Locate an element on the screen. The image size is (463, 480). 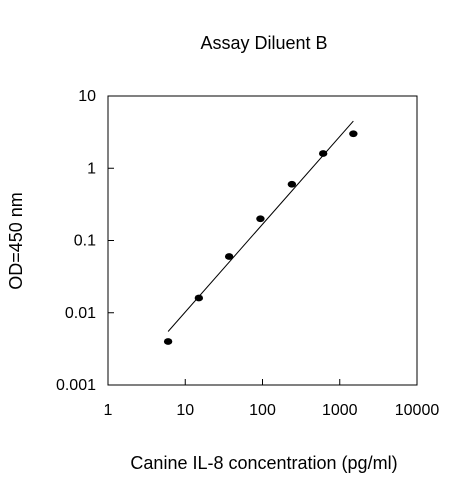
x-tick-label: 1000 is located at coordinates (340, 410).